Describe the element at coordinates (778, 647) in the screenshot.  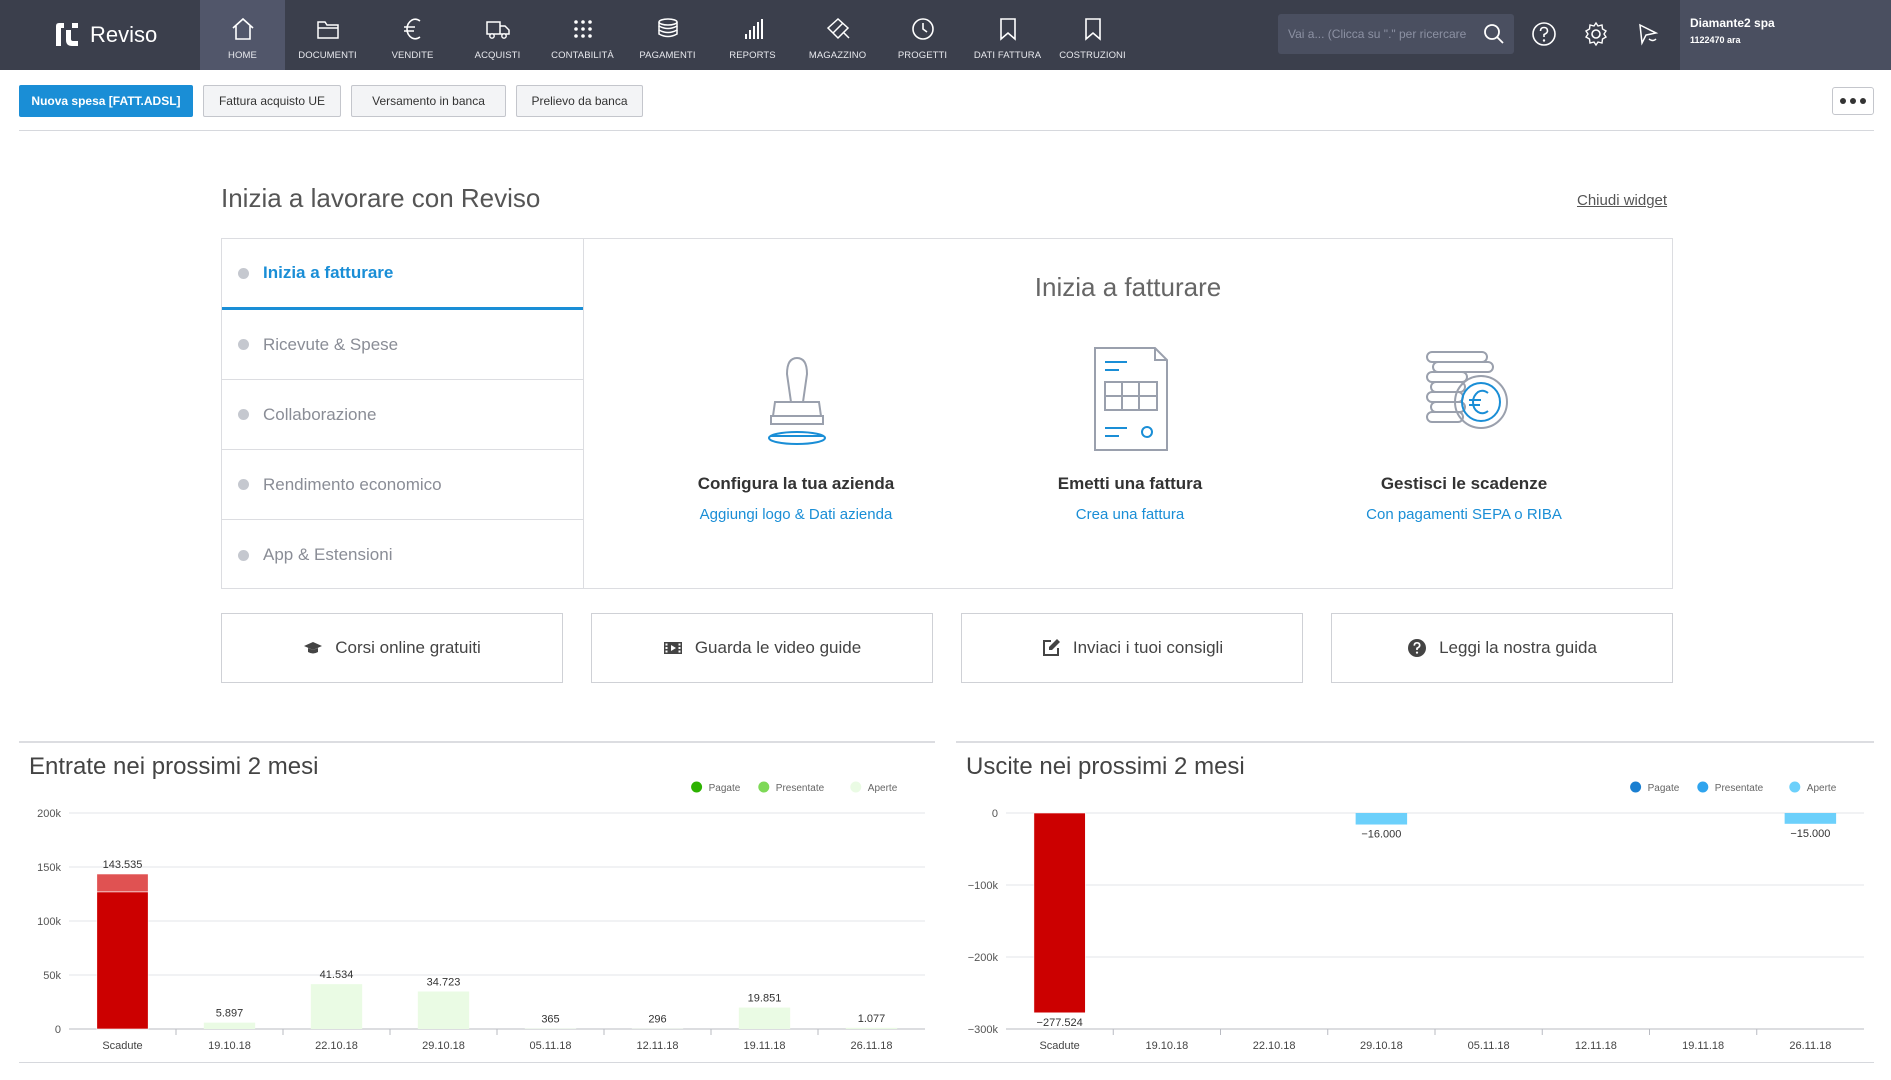
I see `help-label: Guarda le video guide` at that location.